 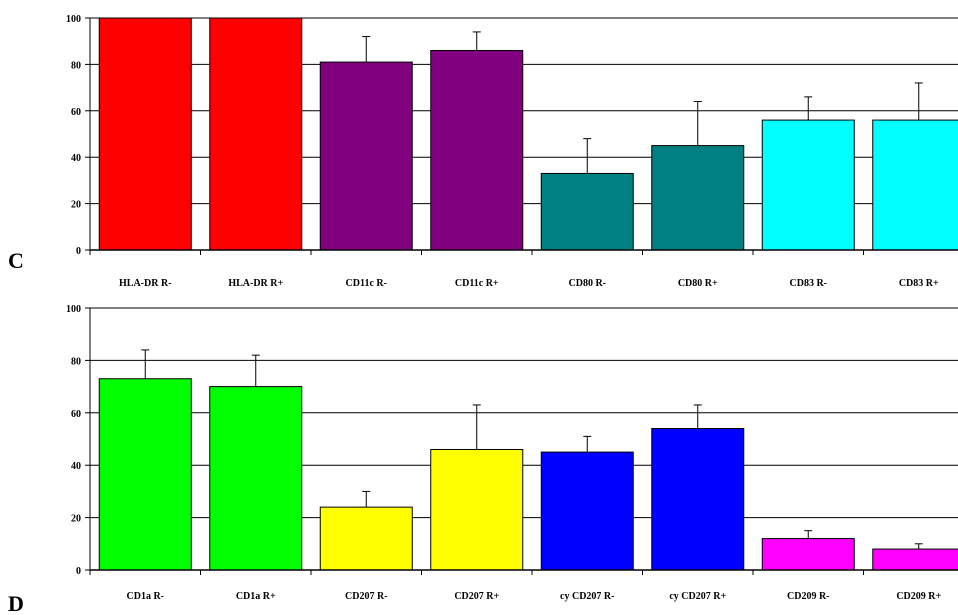 What do you see at coordinates (587, 596) in the screenshot?
I see `panel-d-x-tick-label: cy CD207 R-` at bounding box center [587, 596].